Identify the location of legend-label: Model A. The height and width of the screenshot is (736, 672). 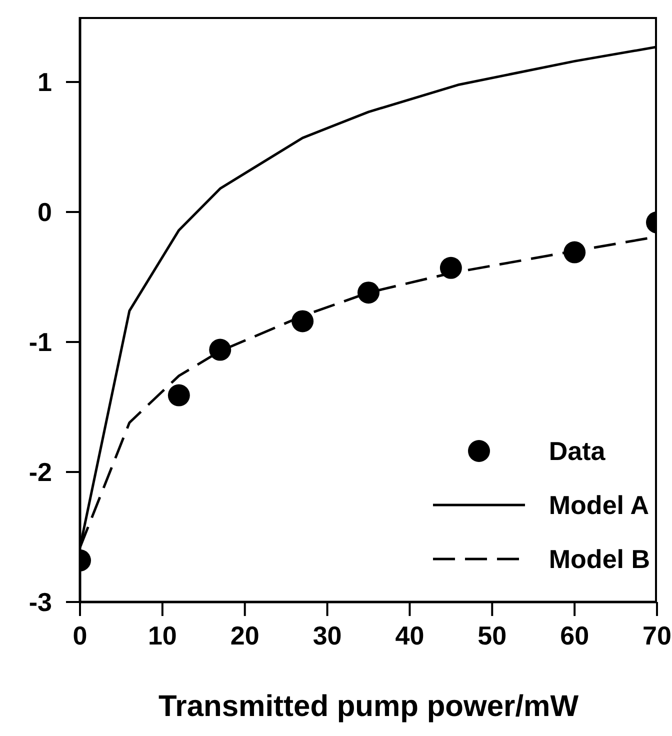
(599, 505).